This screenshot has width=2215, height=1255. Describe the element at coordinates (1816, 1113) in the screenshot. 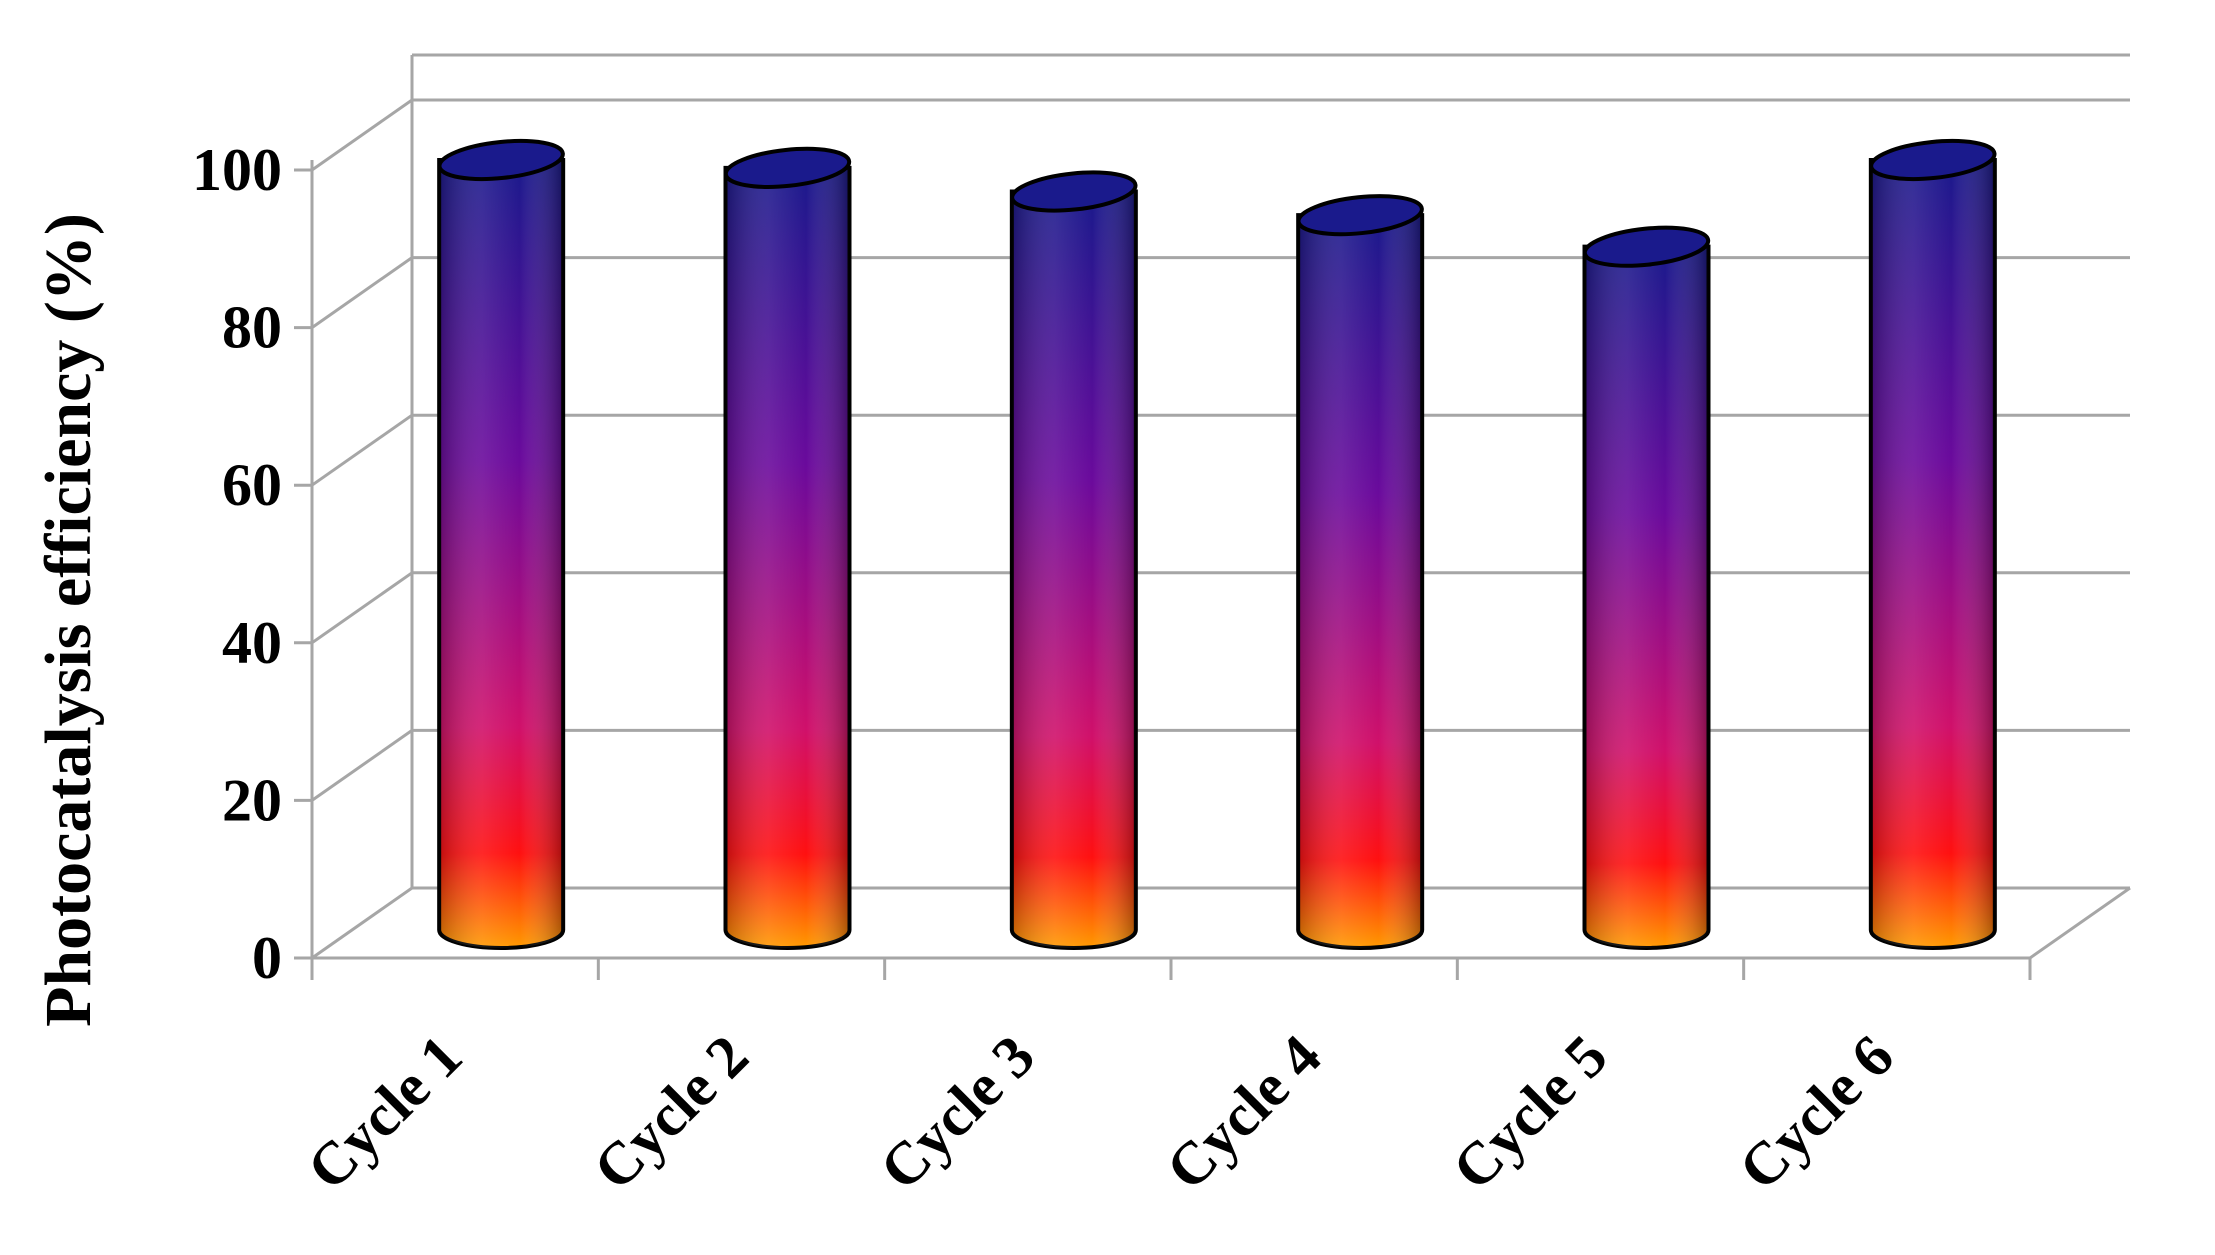

I see `x-tick-label-6: Cycle 6` at that location.